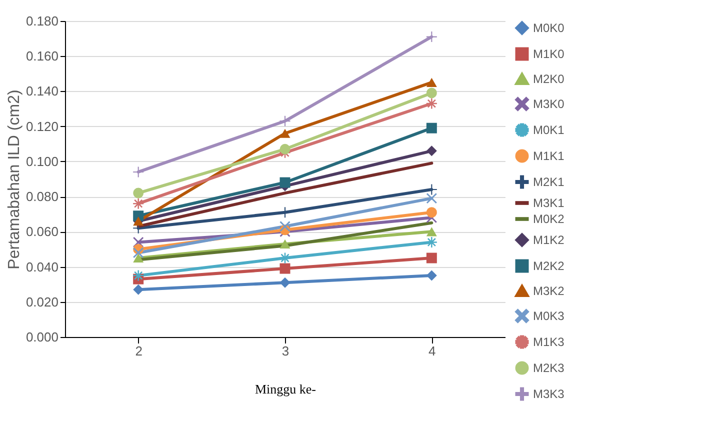 Image resolution: width=714 pixels, height=445 pixels. Describe the element at coordinates (42, 337) in the screenshot. I see `y-tick-label: 0.000` at that location.